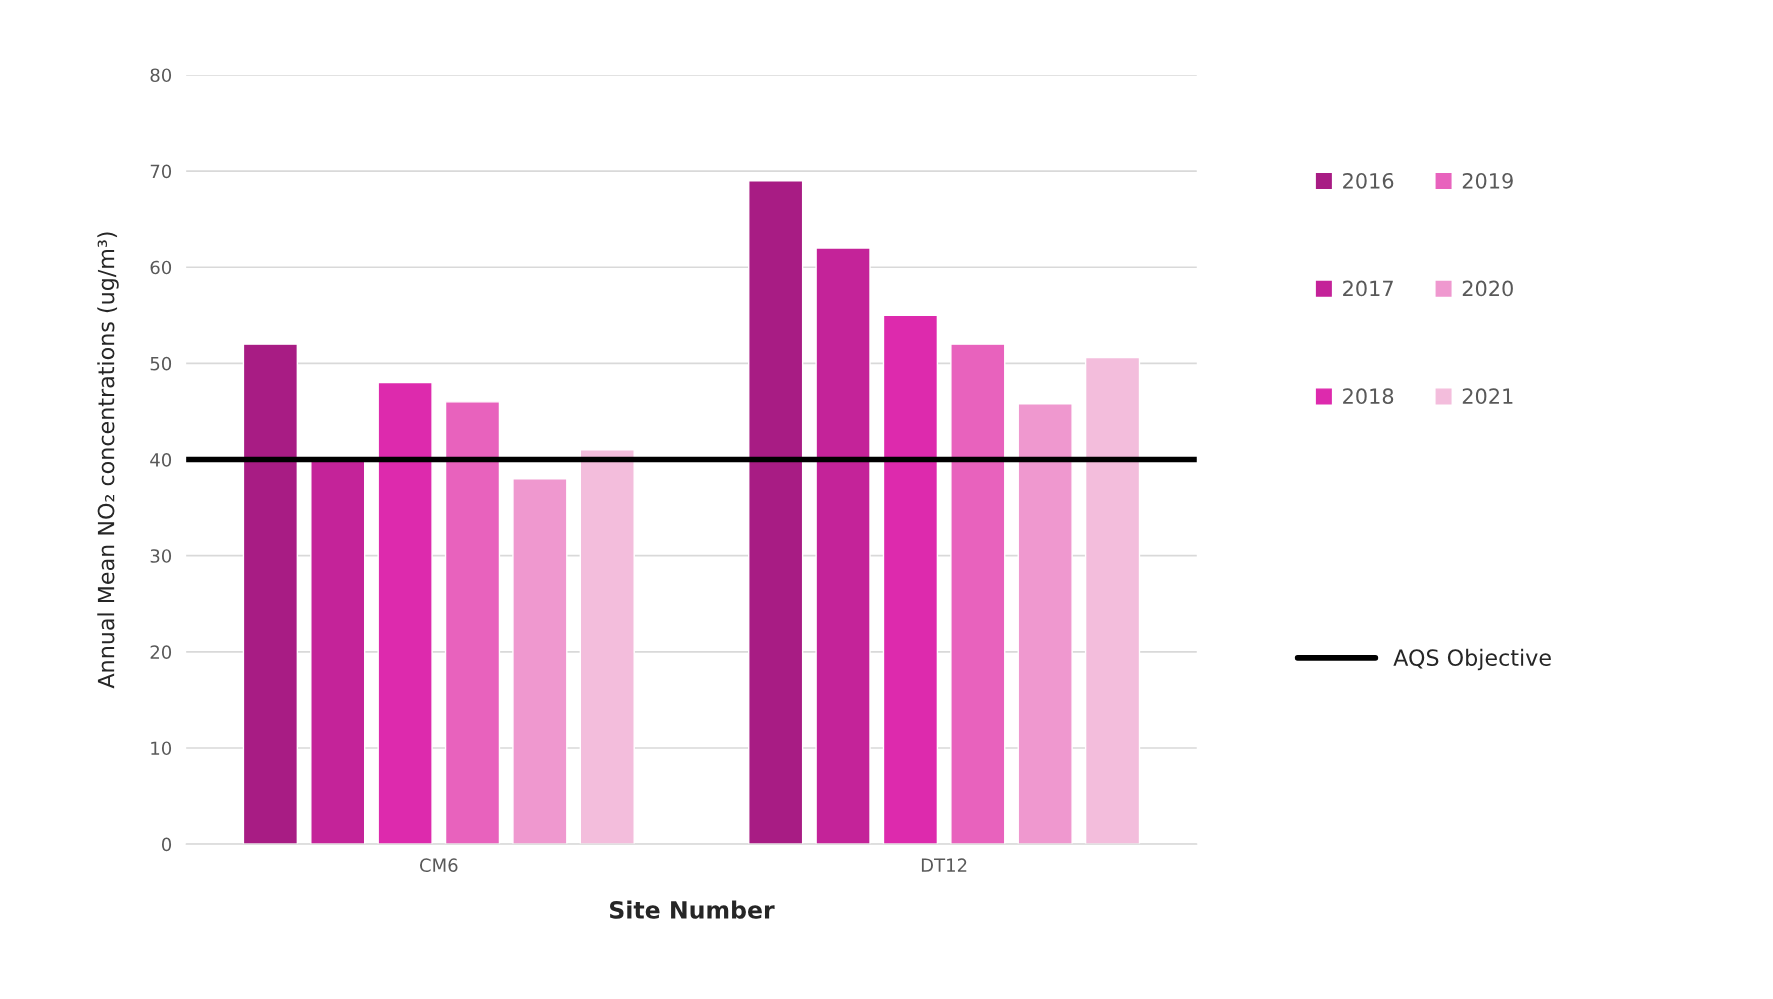 This screenshot has width=1773, height=999. I want to click on legend-label: AQS Objective, so click(1472, 659).